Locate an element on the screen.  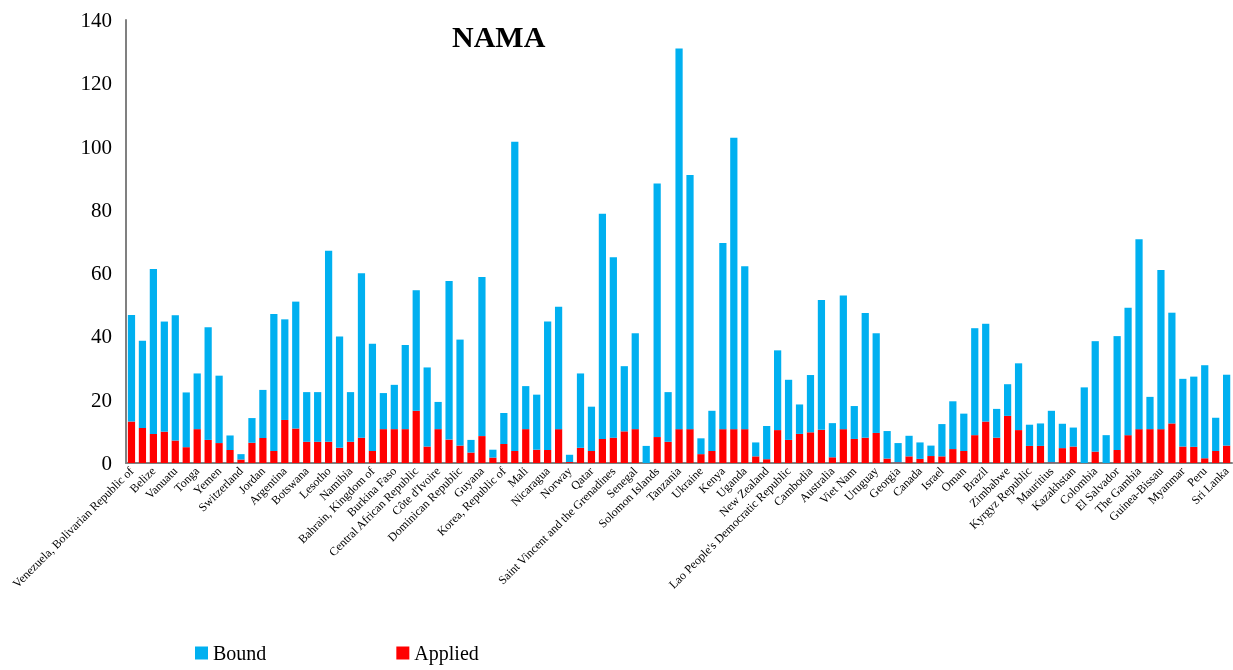
y-tick-label: 0 is located at coordinates (106, 463).